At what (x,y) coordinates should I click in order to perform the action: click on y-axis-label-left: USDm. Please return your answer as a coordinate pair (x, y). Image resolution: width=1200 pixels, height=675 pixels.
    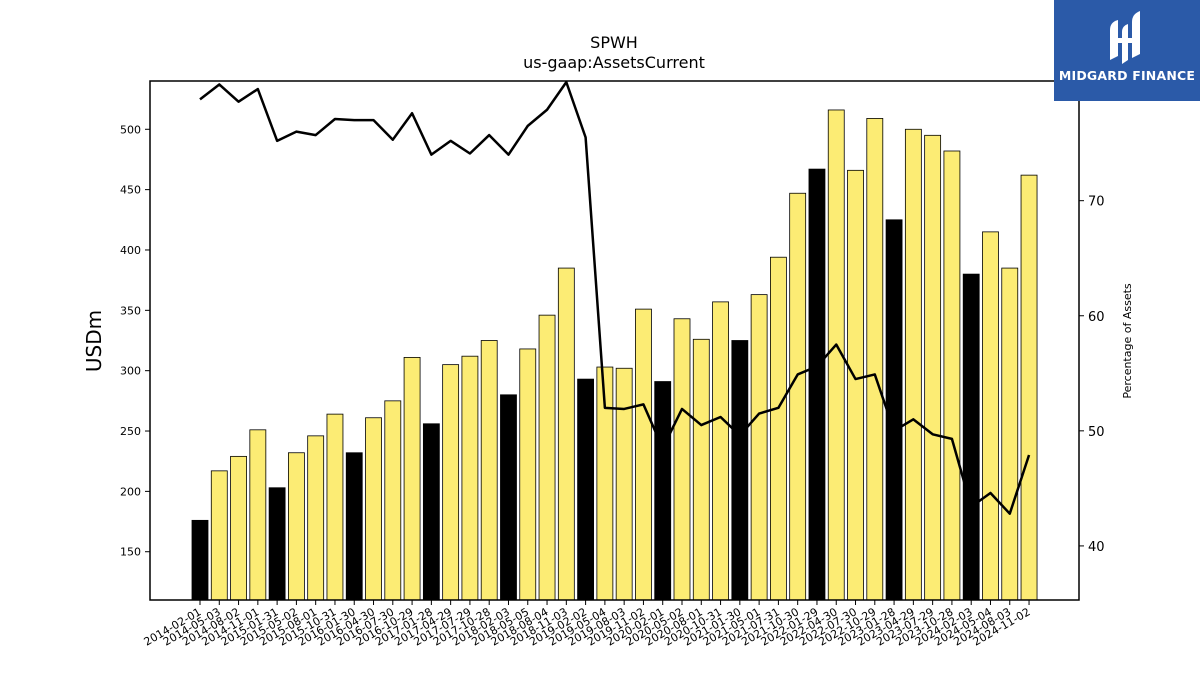
    Looking at the image, I should click on (94, 341).